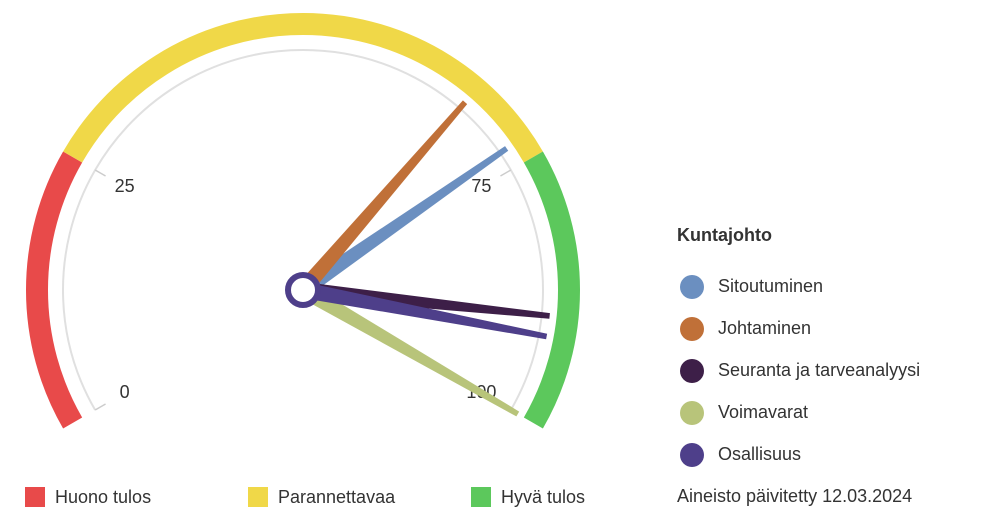 The width and height of the screenshot is (981, 511). What do you see at coordinates (103, 497) in the screenshot?
I see `legend-label: Huono tulos` at bounding box center [103, 497].